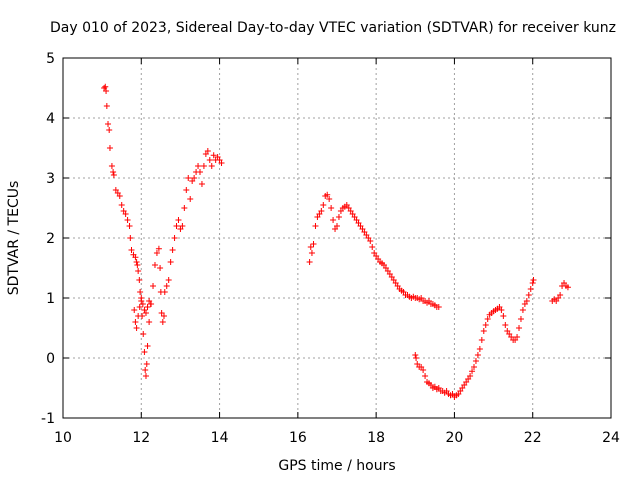  Describe the element at coordinates (50, 119) in the screenshot. I see `y-tick-label: 4` at that location.